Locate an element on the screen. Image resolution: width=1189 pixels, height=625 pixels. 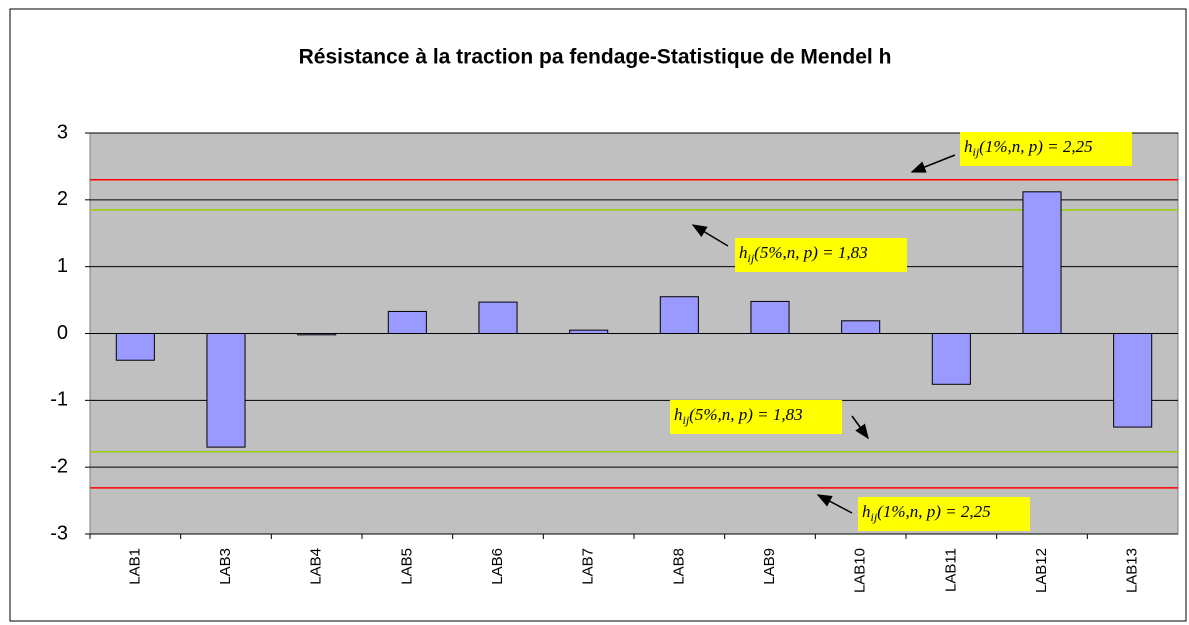
x-tick-label: LAB4 is located at coordinates (316, 566).